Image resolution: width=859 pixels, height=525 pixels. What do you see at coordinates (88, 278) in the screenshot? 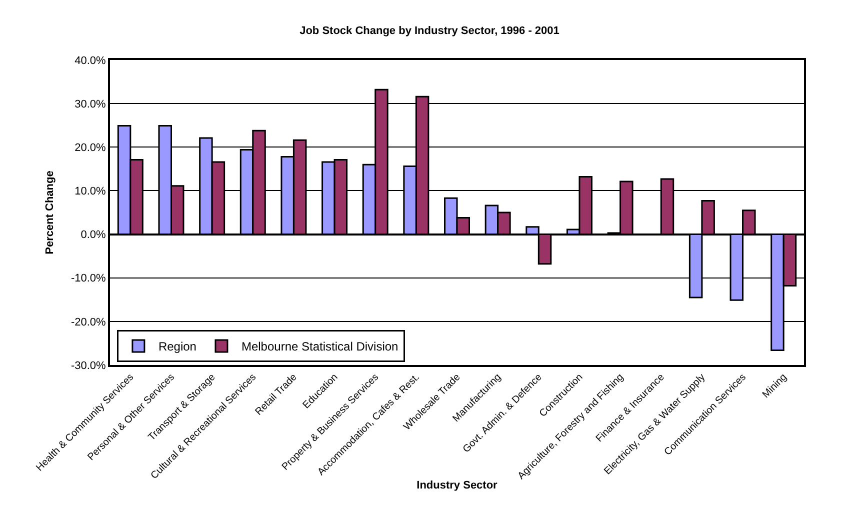
I see `y-tick-label: -10.0%` at bounding box center [88, 278].